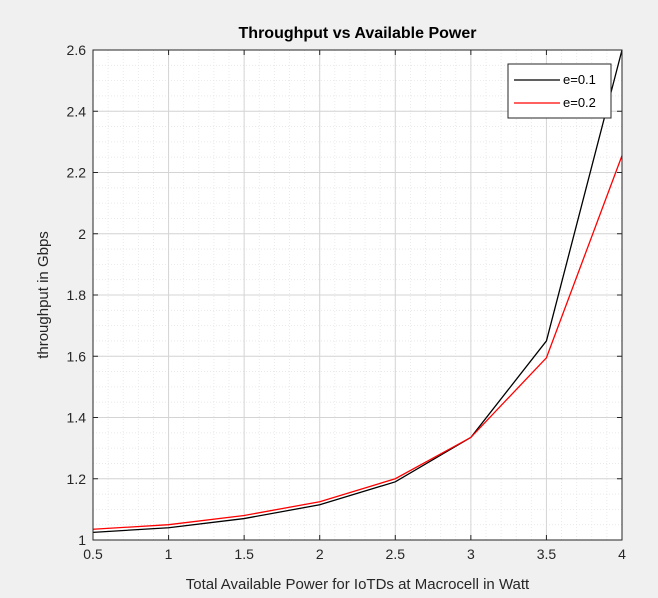 The height and width of the screenshot is (598, 658). What do you see at coordinates (77, 111) in the screenshot?
I see `y-tick-label: 2.4` at bounding box center [77, 111].